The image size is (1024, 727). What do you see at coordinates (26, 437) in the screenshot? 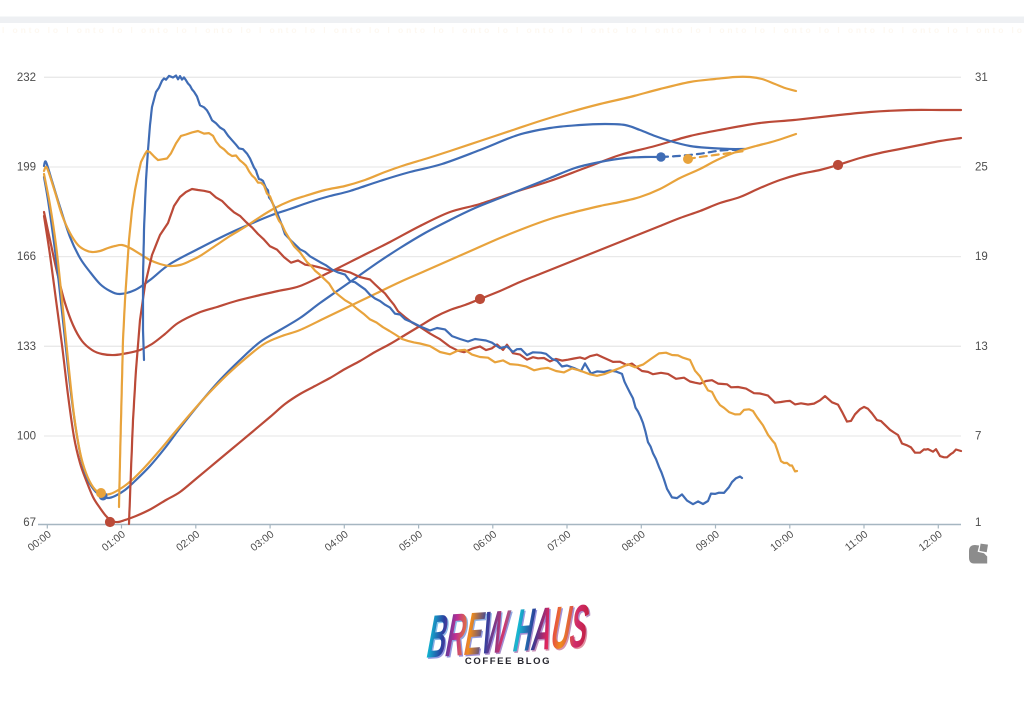
I see `svg-text: 100` at bounding box center [26, 437].